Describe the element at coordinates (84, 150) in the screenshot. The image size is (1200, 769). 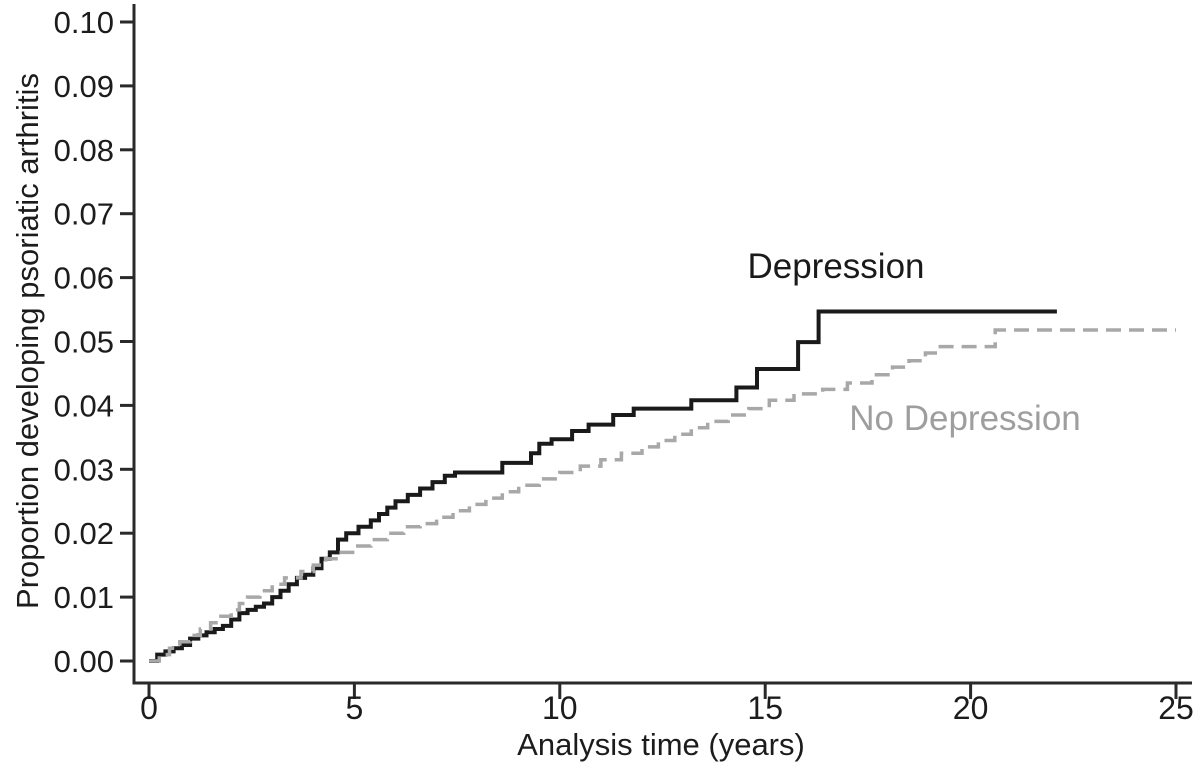
I see `y-tick-label: 0.08` at that location.